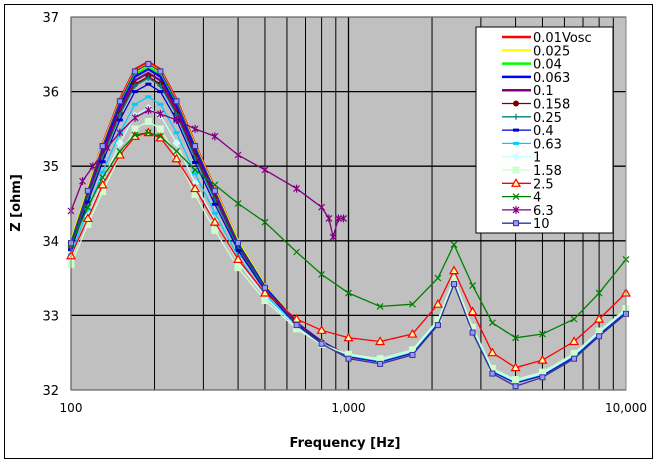 The height and width of the screenshot is (464, 659). What do you see at coordinates (528, 211) in the screenshot?
I see `legend-item: 6.3` at bounding box center [528, 211].